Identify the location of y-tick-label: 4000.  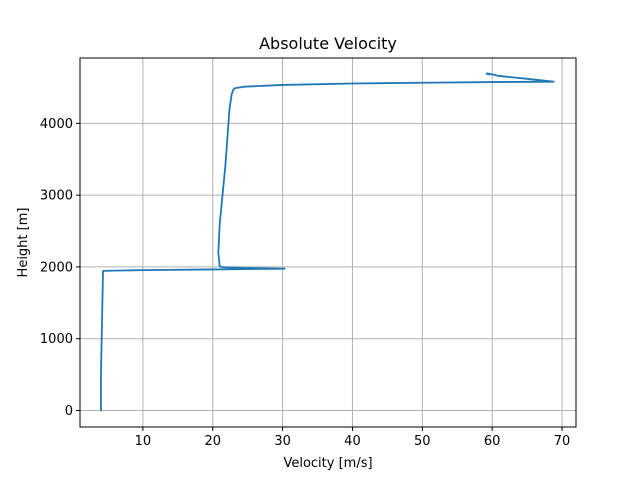
(56, 124).